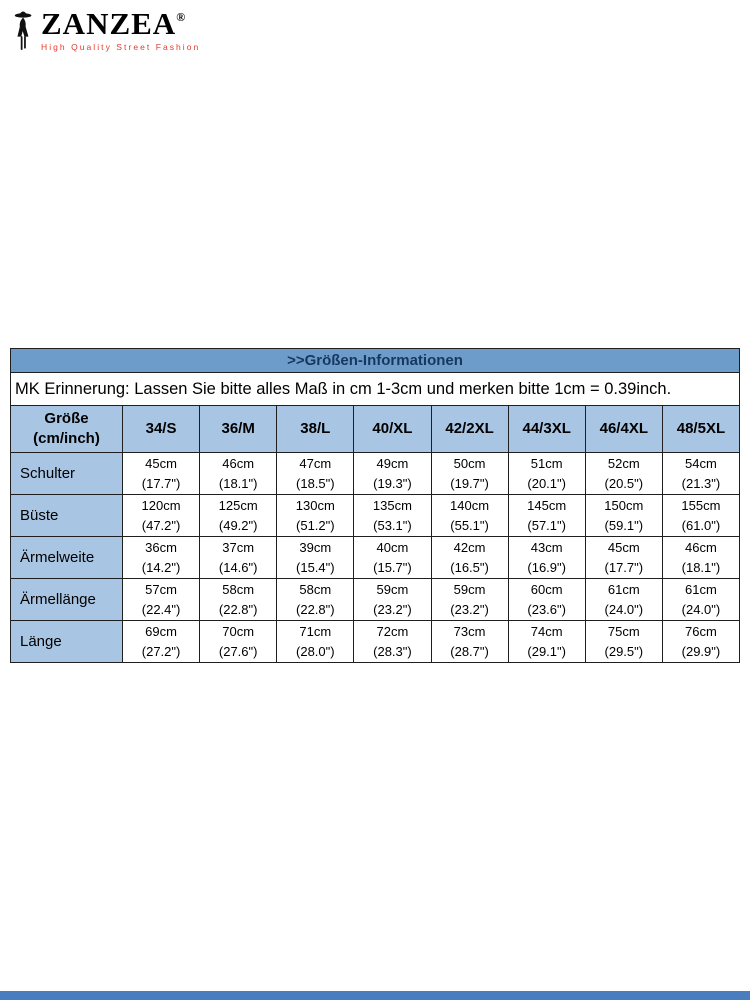 The image size is (750, 1000). I want to click on measurement-cell: 52cm (20.5"), so click(623, 473).